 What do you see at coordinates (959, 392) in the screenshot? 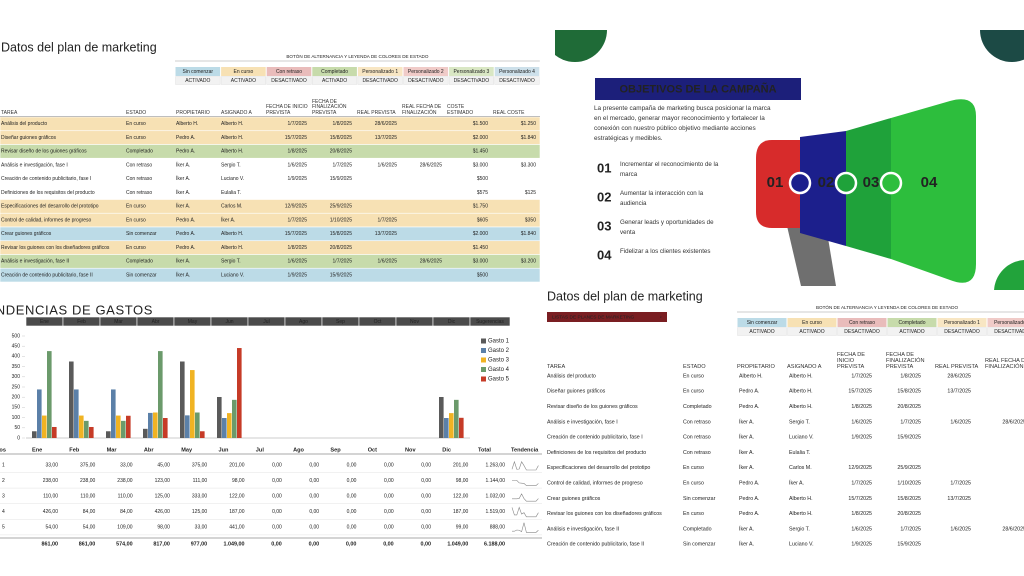
I see `table-cell: 13/7/2025` at bounding box center [959, 392].